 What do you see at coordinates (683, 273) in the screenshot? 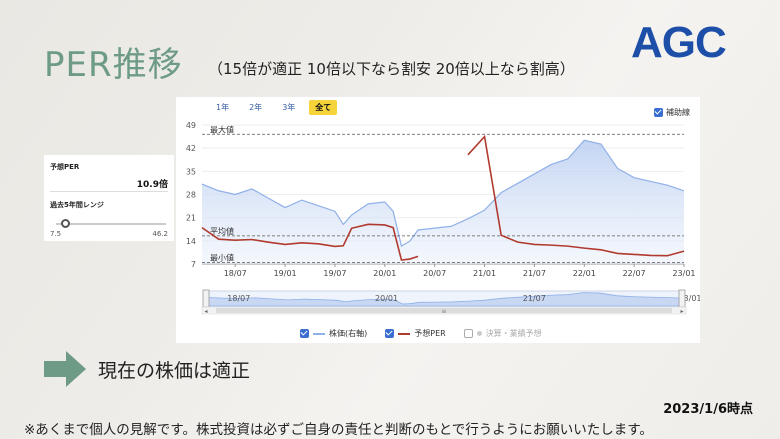
I see `x-tick-label: 23/01` at bounding box center [683, 273].